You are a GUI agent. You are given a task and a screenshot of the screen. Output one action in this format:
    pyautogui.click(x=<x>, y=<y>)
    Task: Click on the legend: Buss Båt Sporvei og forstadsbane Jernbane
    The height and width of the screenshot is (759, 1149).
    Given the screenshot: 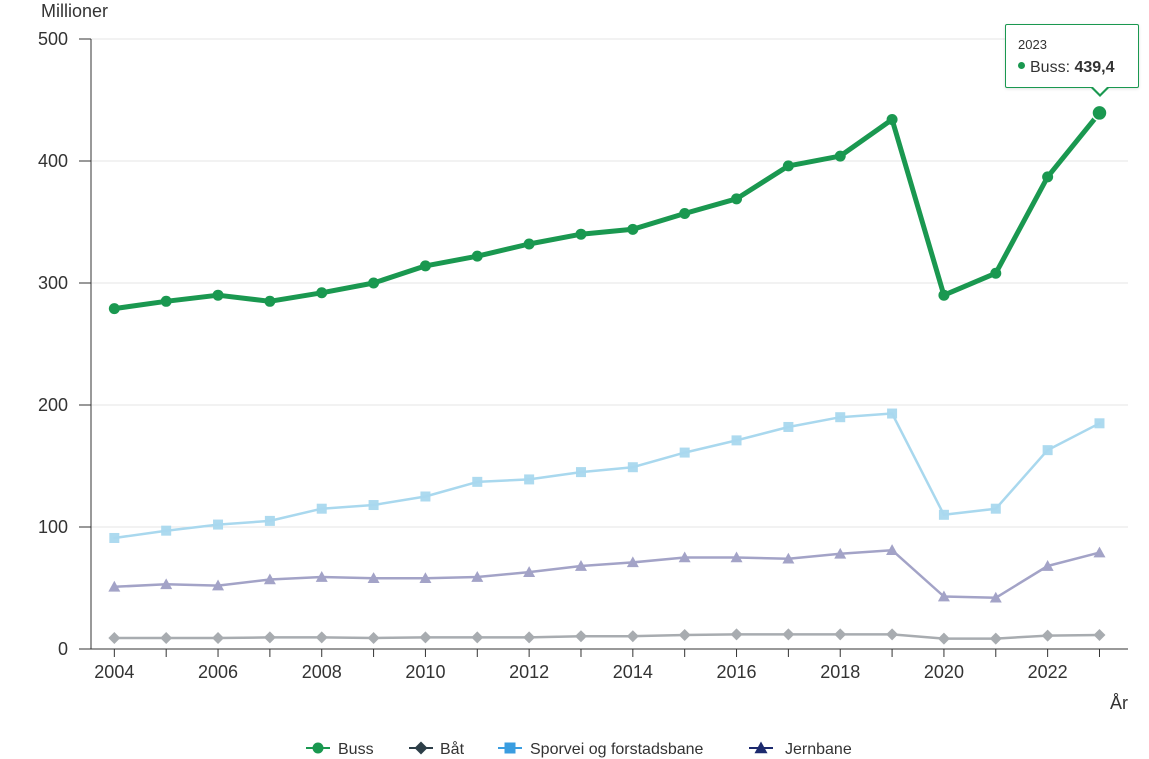 What is the action you would take?
    pyautogui.click(x=579, y=749)
    